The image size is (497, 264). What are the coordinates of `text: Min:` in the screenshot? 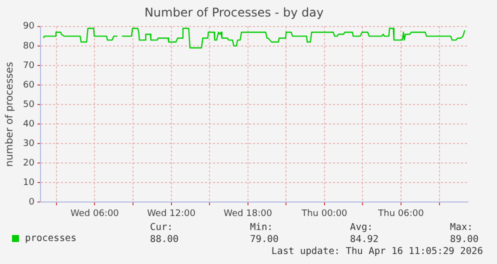 It's located at (261, 227).